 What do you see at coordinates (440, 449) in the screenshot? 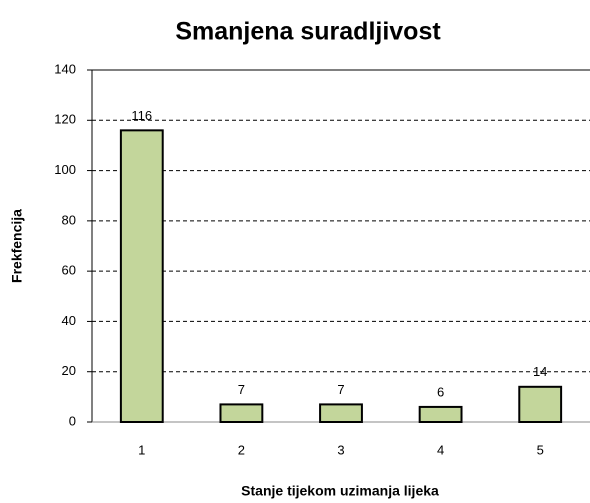
I see `x-tick-label: 4` at bounding box center [440, 449].